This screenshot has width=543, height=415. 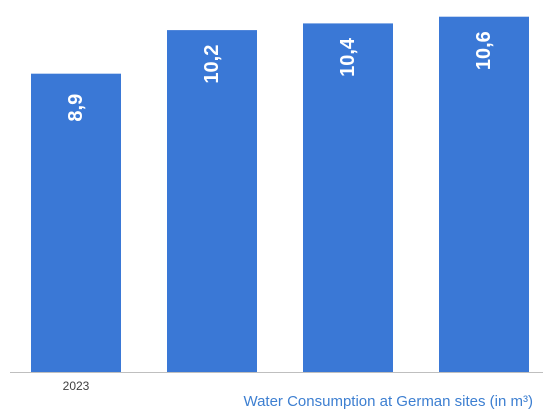 What do you see at coordinates (76, 108) in the screenshot?
I see `bar-value-label-1: 8,9` at bounding box center [76, 108].